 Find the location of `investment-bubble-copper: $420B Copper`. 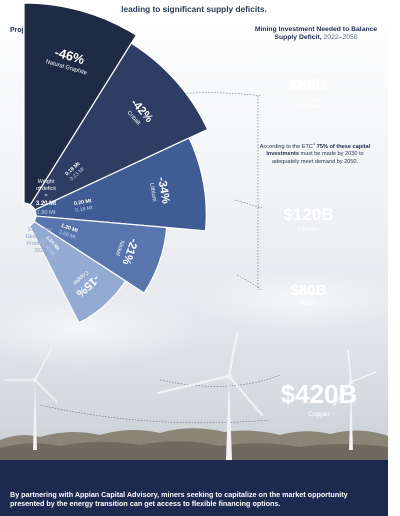

investment-bubble-copper: $420B Copper is located at coordinates (319, 398).